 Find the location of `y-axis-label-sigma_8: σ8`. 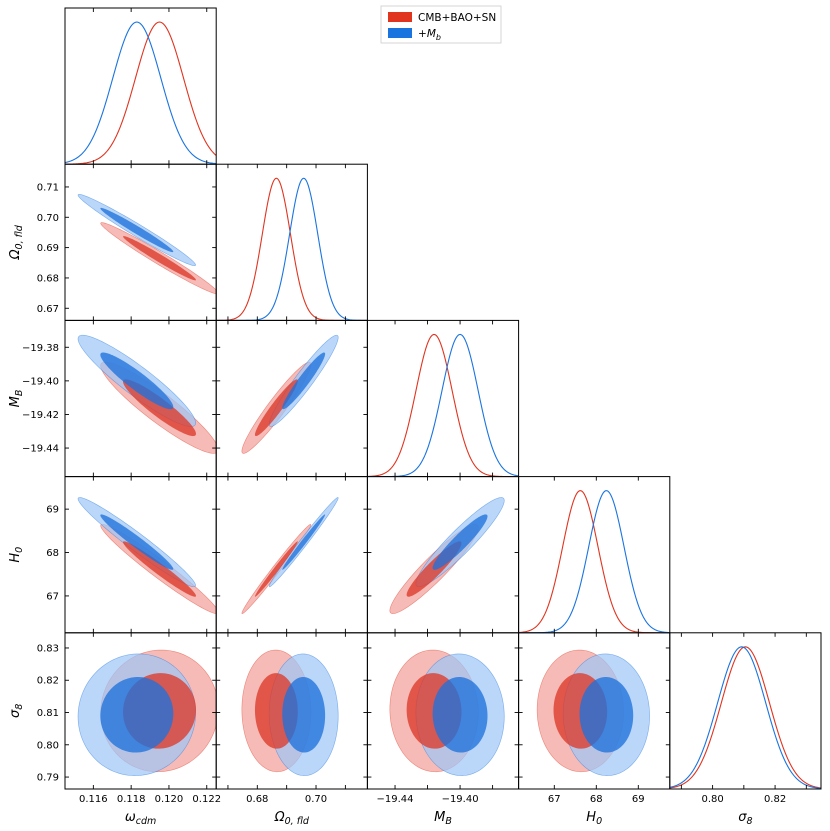

y-axis-label-sigma_8: σ8 is located at coordinates (16, 711).